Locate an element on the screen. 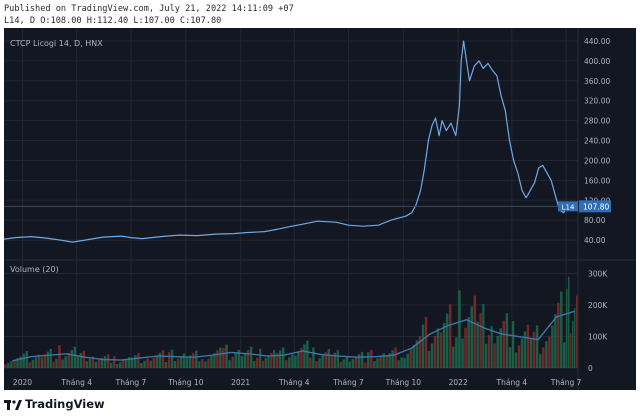 Image resolution: width=640 pixels, height=417 pixels. volume-tick-label: 100K is located at coordinates (598, 336).